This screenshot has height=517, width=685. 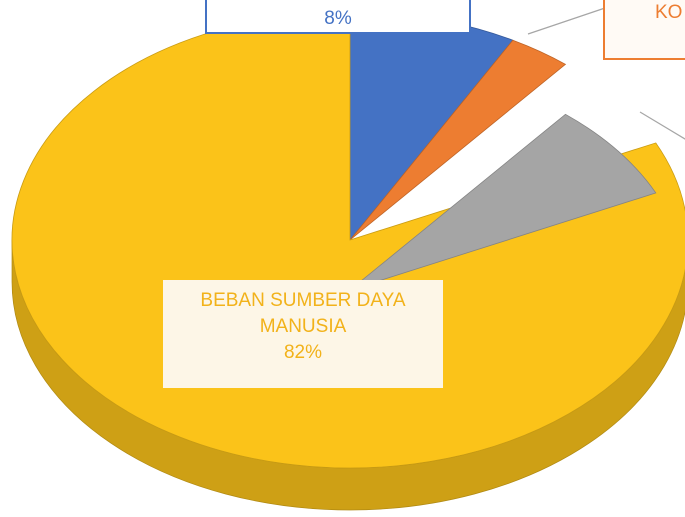 I want to click on data-label: 82%, so click(x=303, y=352).